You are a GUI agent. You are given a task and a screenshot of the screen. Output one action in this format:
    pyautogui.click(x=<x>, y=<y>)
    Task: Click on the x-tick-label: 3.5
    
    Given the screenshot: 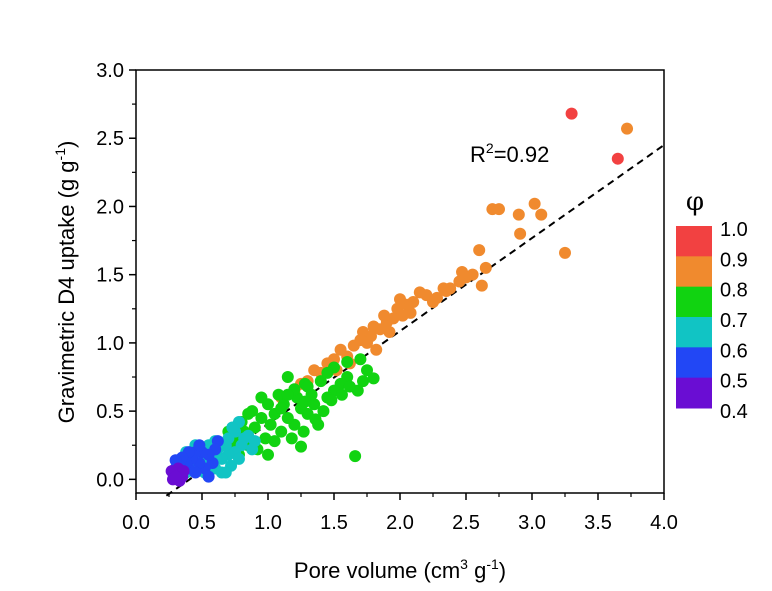 What is the action you would take?
    pyautogui.click(x=598, y=523)
    